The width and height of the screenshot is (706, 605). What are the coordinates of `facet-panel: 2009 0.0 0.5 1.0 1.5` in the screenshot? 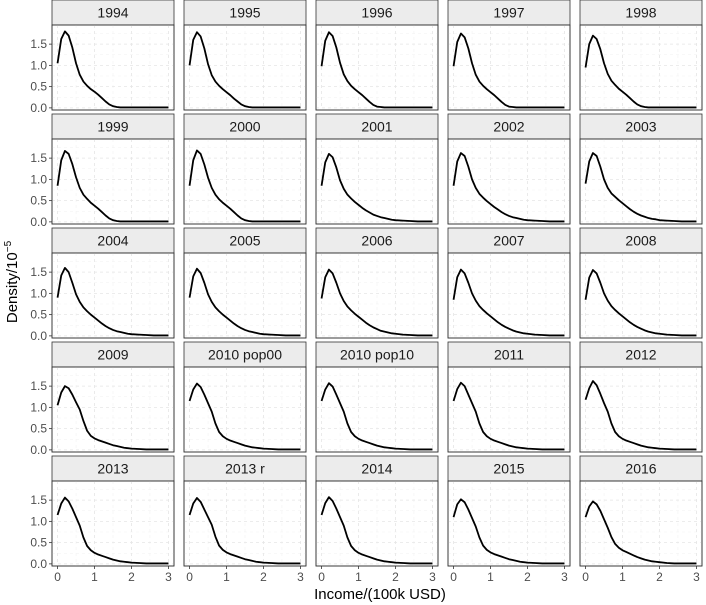 It's located at (102, 399).